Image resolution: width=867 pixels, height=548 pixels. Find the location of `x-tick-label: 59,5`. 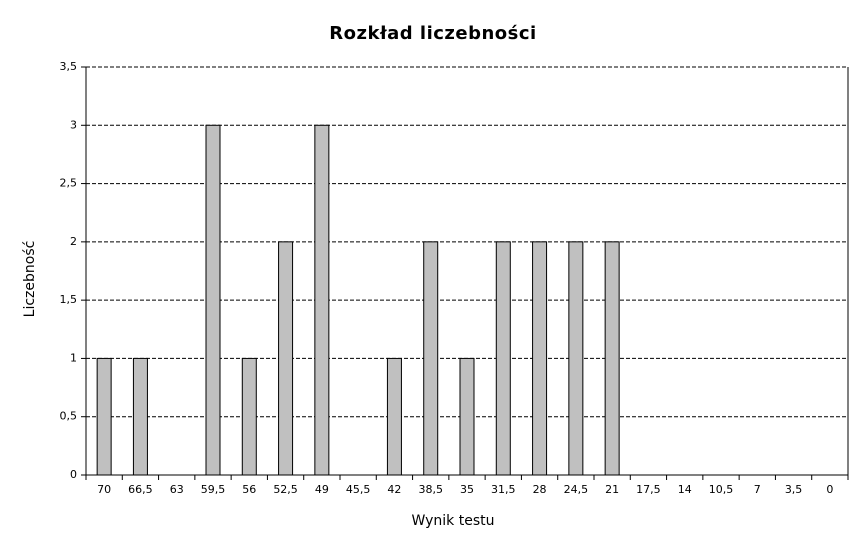

x-tick-label: 59,5 is located at coordinates (213, 489).